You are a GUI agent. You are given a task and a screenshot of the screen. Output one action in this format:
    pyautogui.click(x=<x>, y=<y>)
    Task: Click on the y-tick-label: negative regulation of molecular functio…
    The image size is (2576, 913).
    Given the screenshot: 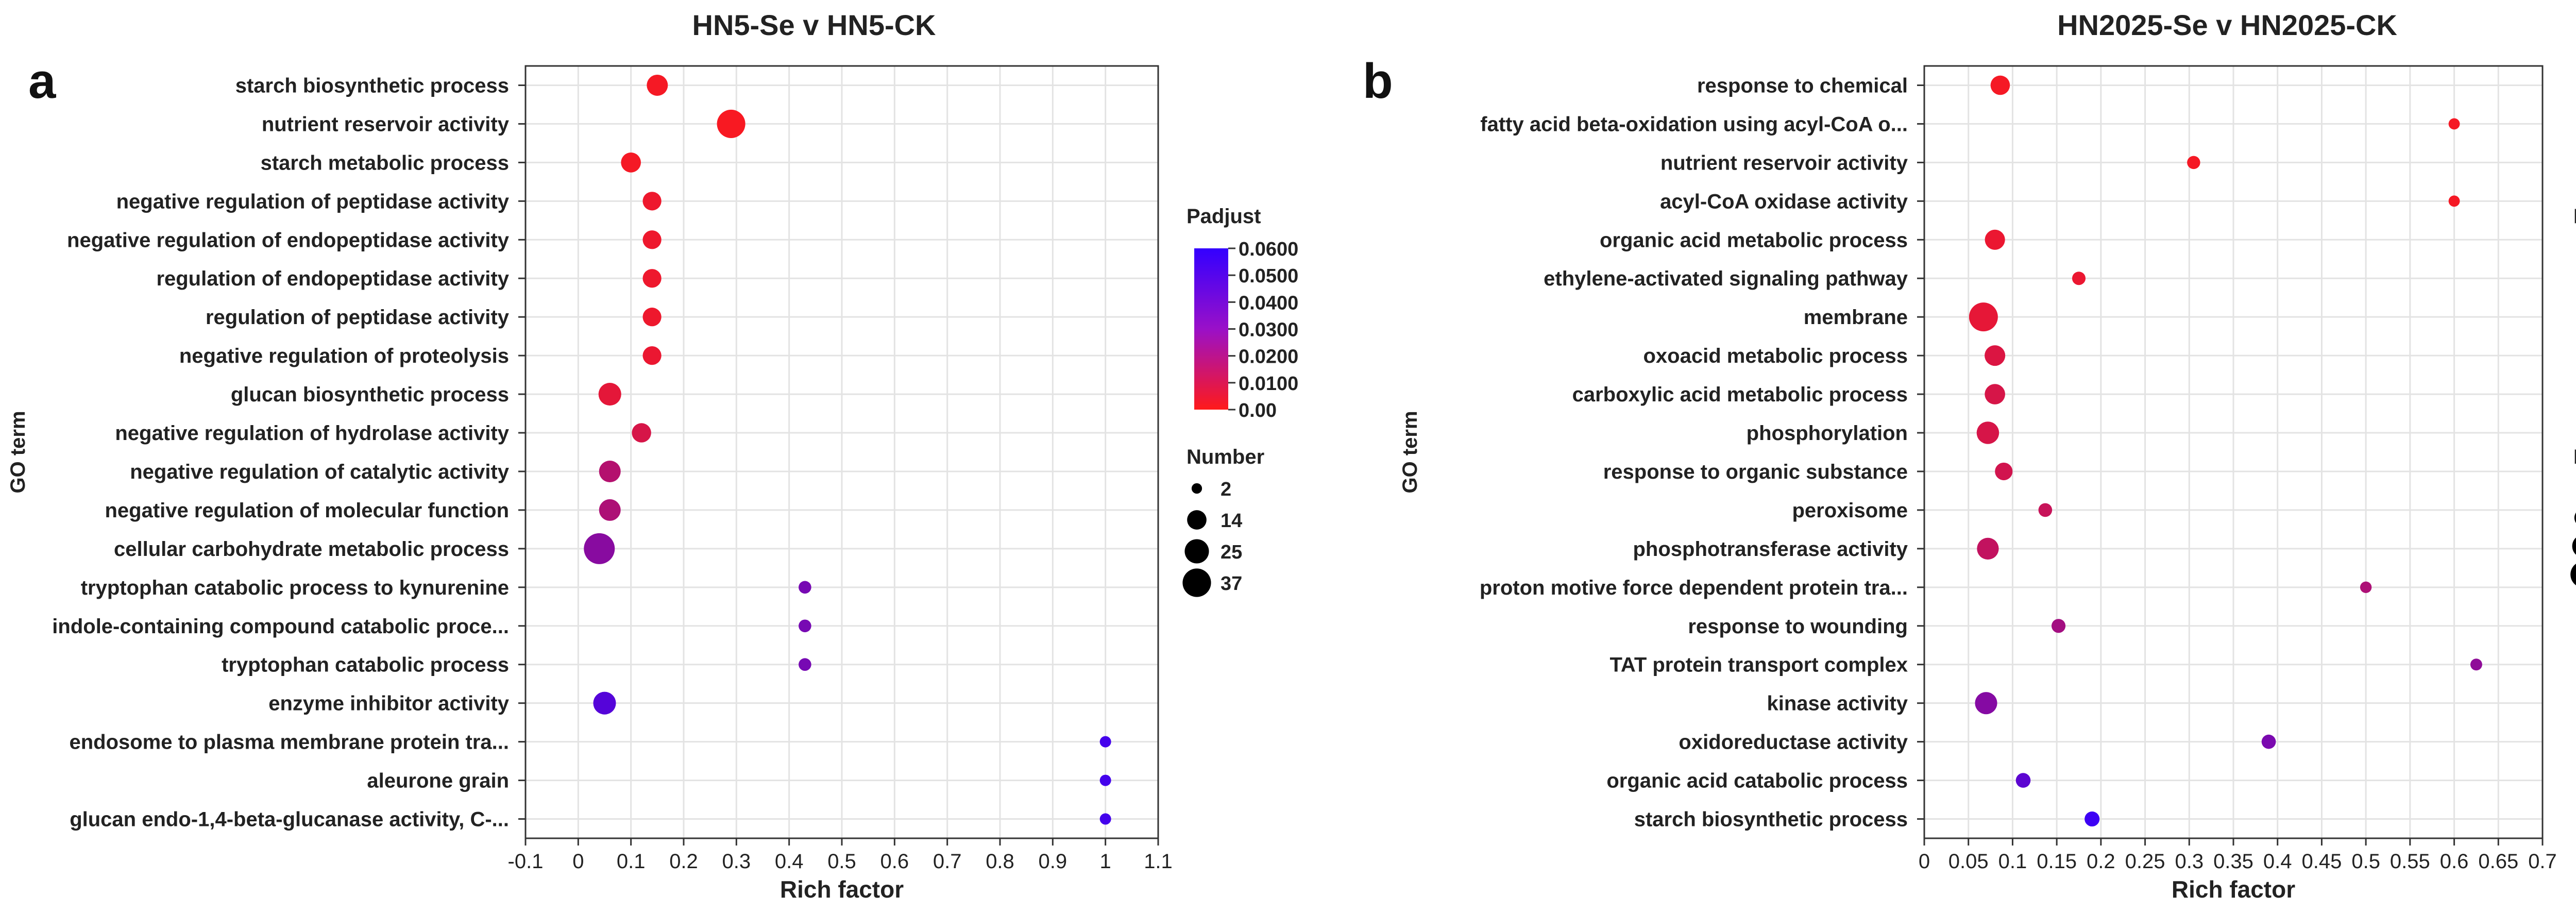 What is the action you would take?
    pyautogui.click(x=307, y=510)
    